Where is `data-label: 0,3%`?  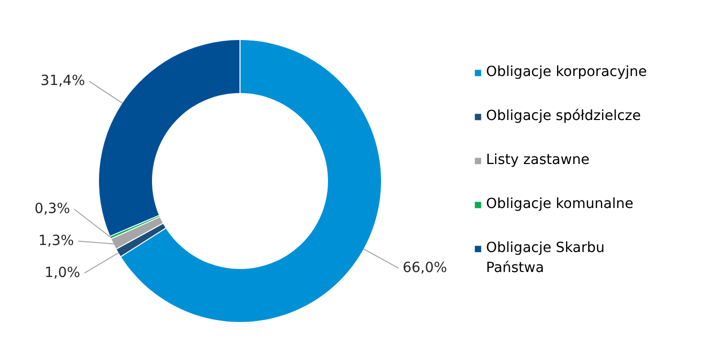
data-label: 0,3% is located at coordinates (52, 209).